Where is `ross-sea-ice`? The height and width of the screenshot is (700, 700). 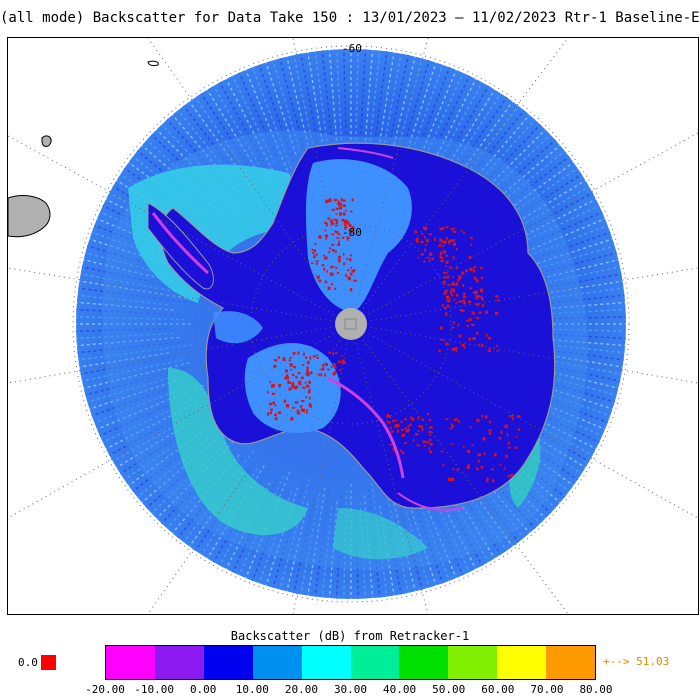 ross-sea-ice is located at coordinates (238, 451).